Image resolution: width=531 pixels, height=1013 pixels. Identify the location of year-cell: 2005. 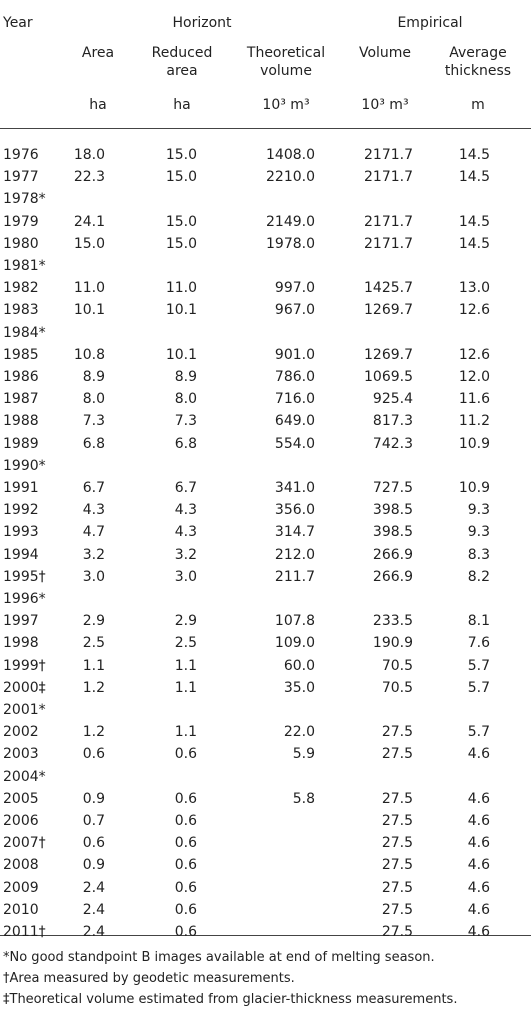
(21, 798).